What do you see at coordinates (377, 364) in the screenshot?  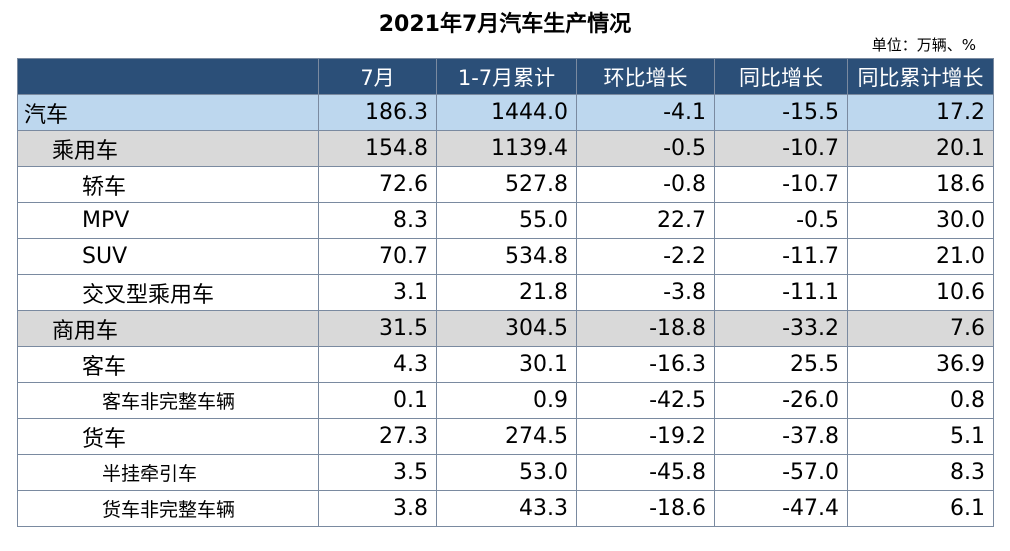 I see `table-cell: 4.3` at bounding box center [377, 364].